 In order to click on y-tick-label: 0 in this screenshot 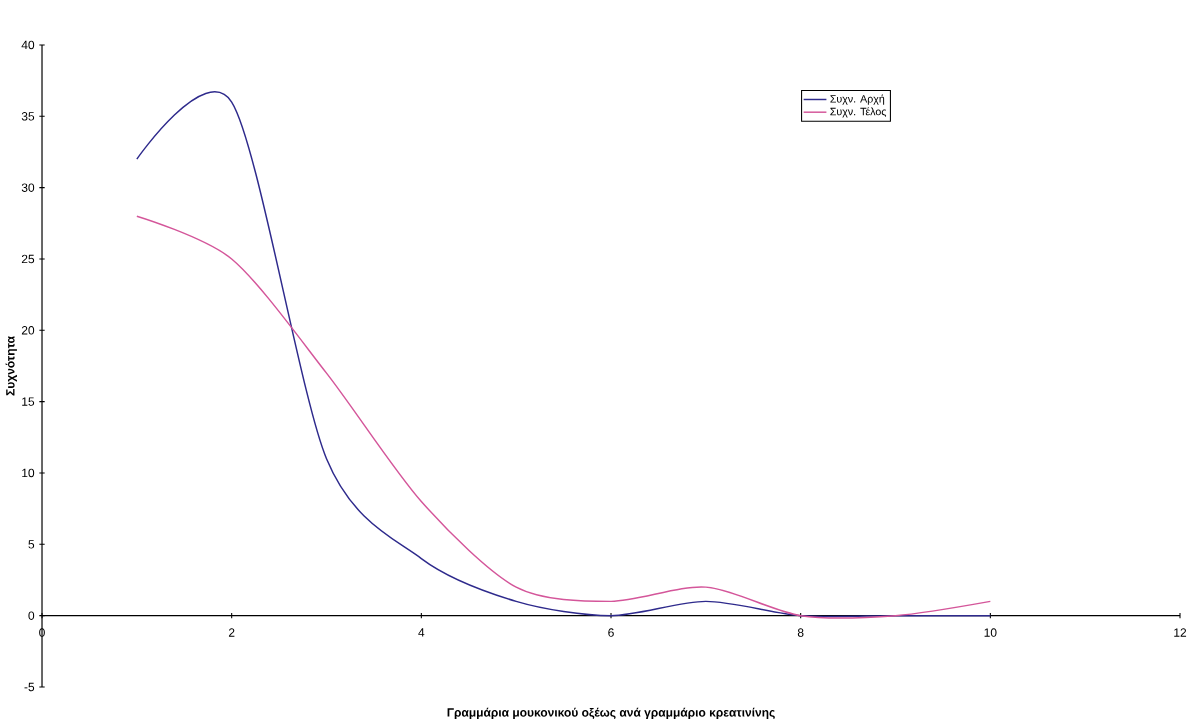, I will do `click(31, 615)`.